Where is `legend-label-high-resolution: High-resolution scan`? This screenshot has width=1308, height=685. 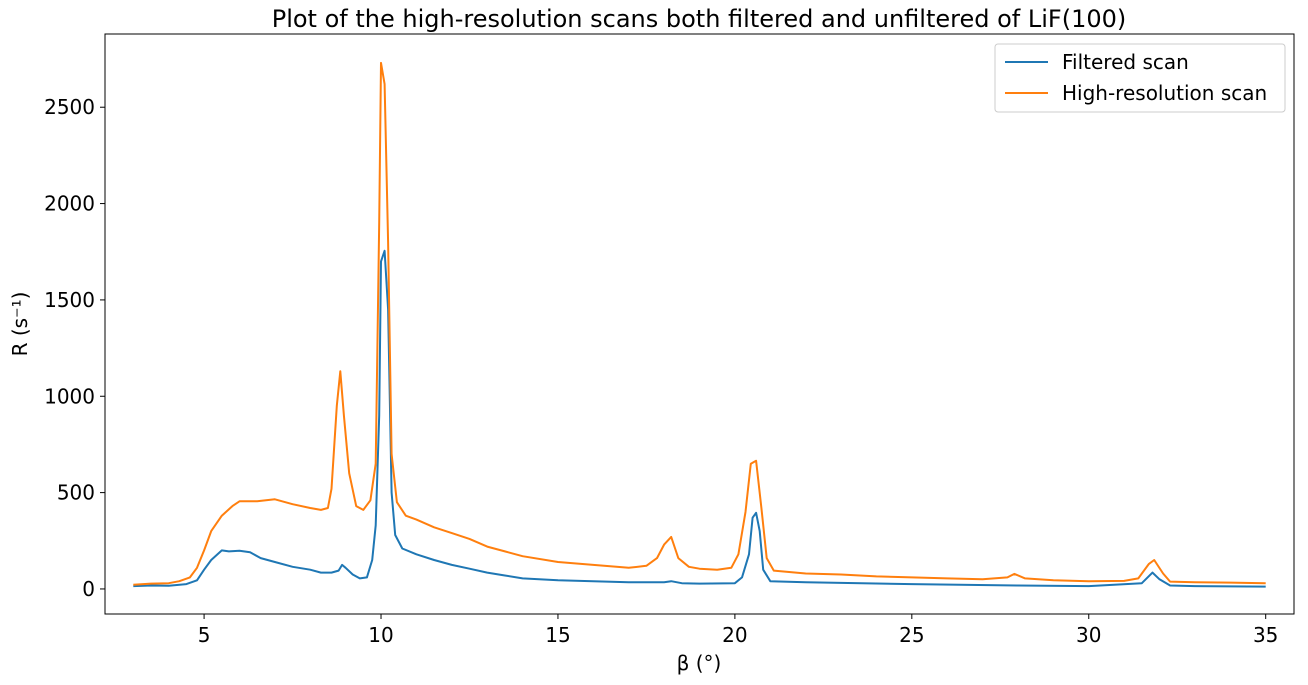
legend-label-high-resolution: High-resolution scan is located at coordinates (1164, 93).